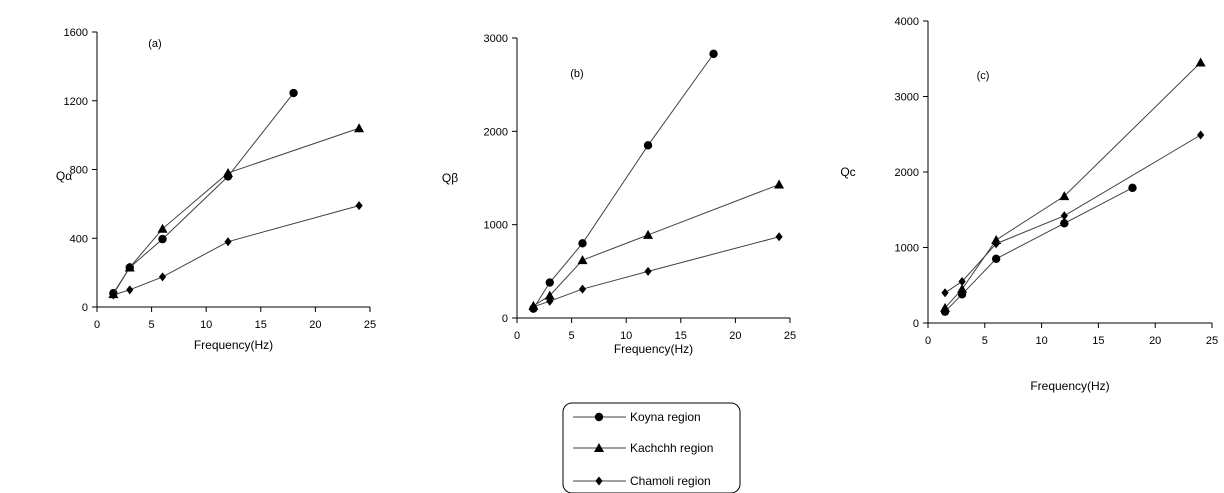 Image resolution: width=1224 pixels, height=493 pixels. I want to click on legend-label: Chamoli region, so click(670, 481).